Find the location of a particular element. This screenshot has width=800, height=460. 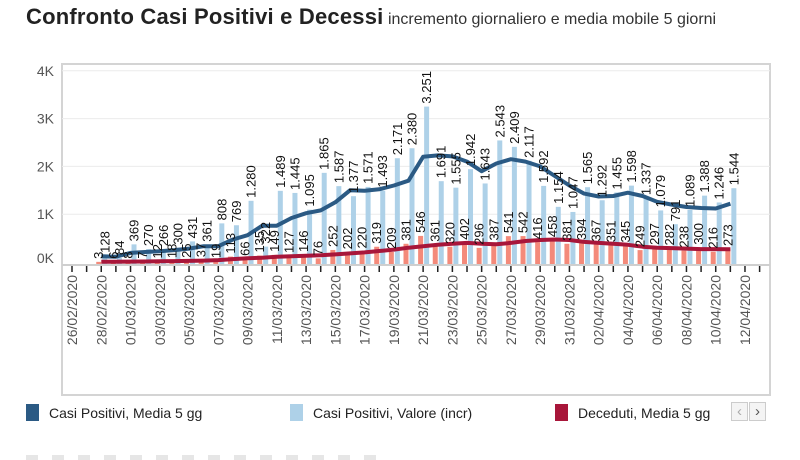

x-tick-label: 12/04/2020 is located at coordinates (745, 310).